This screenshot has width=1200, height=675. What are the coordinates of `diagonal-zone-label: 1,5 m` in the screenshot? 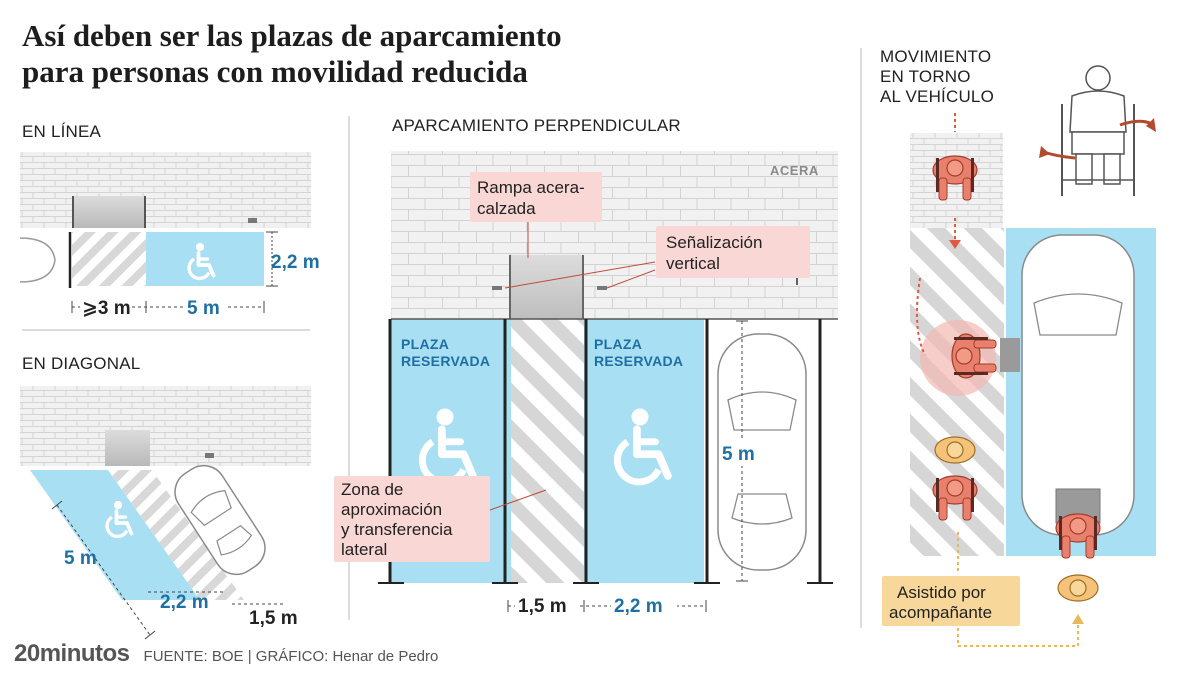 It's located at (273, 618).